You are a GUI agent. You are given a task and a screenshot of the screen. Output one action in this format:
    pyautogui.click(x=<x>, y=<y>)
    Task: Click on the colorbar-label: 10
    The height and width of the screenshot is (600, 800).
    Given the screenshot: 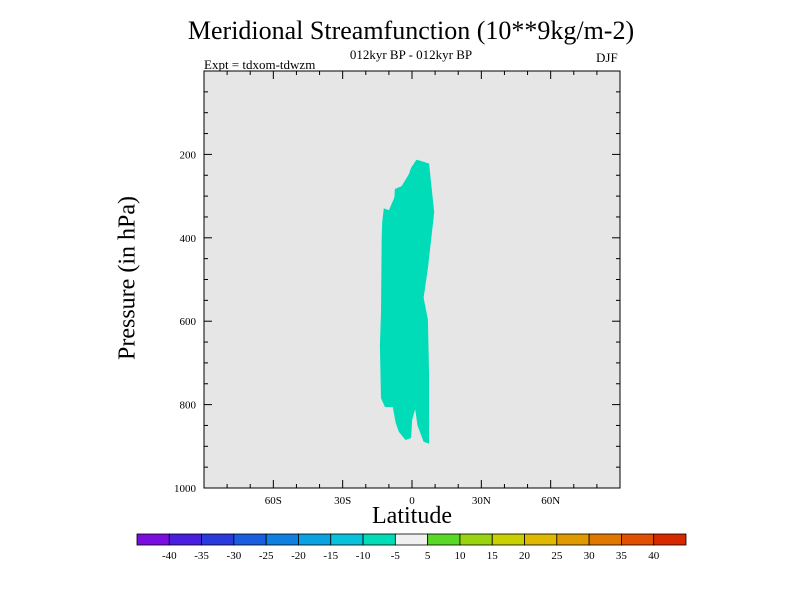 What is the action you would take?
    pyautogui.click(x=460, y=556)
    